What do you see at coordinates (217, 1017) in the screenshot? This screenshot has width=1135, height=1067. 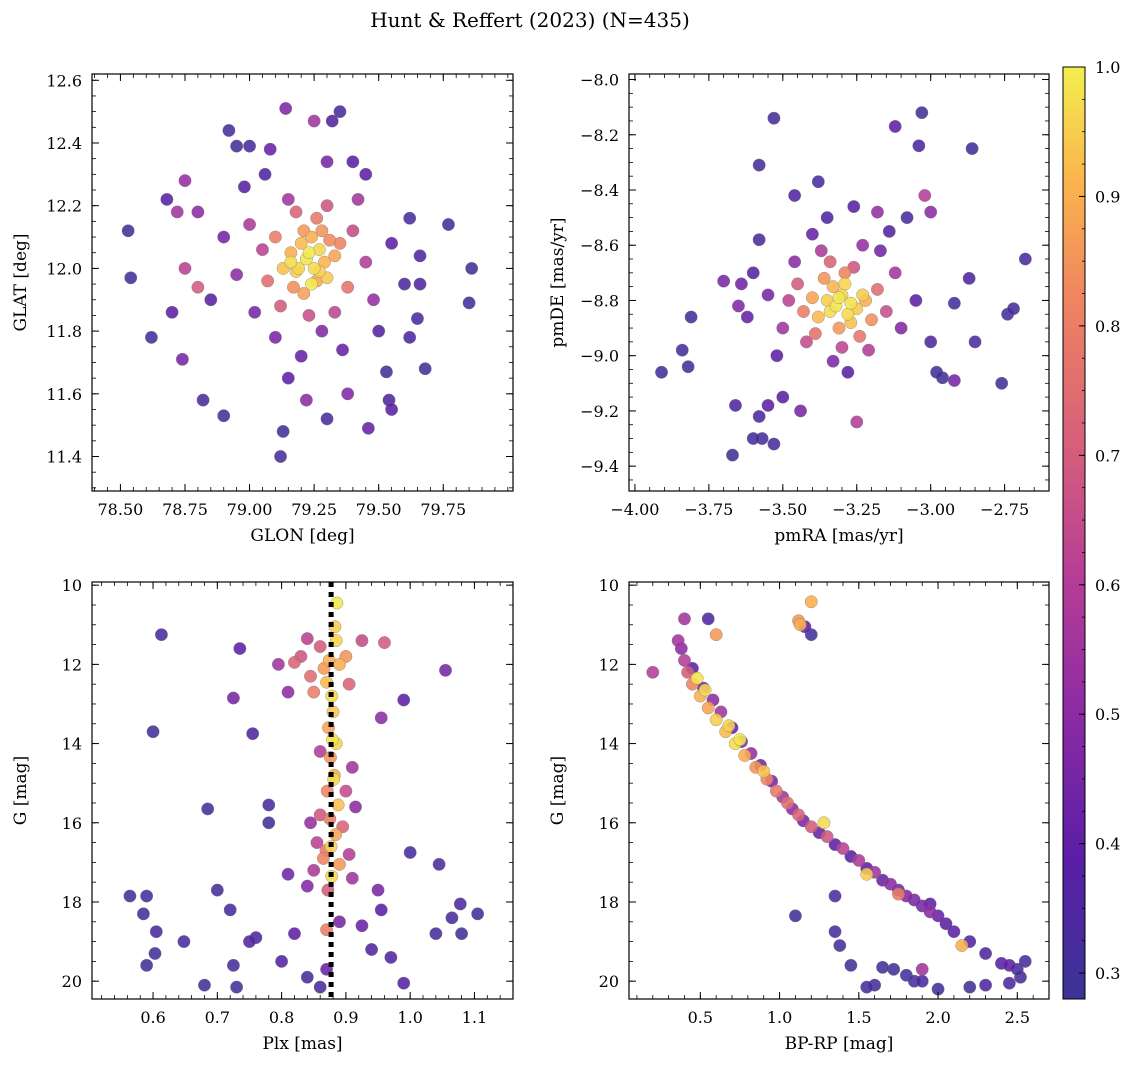 I see `x-tick-label: 0.7` at bounding box center [217, 1017].